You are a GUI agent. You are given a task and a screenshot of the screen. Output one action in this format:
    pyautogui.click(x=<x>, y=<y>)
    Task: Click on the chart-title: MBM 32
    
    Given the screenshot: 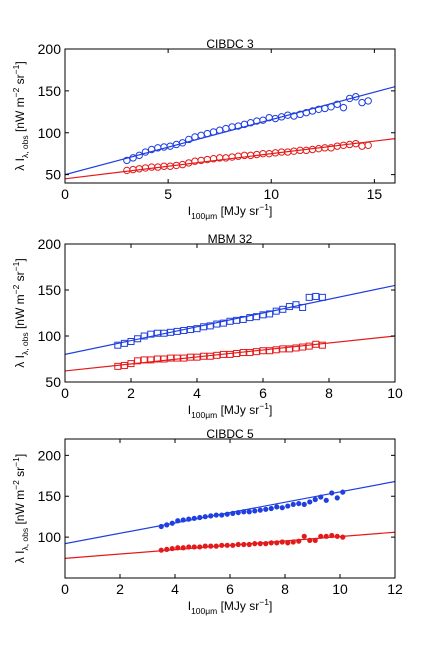 What is the action you would take?
    pyautogui.click(x=230, y=239)
    